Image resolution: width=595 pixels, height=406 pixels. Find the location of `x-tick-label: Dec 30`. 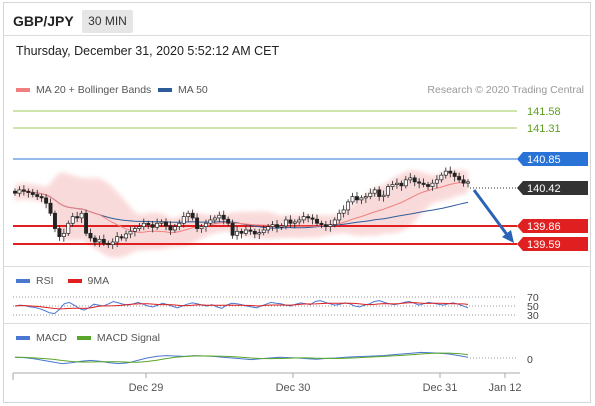

x-tick-label: Dec 30 is located at coordinates (293, 388).